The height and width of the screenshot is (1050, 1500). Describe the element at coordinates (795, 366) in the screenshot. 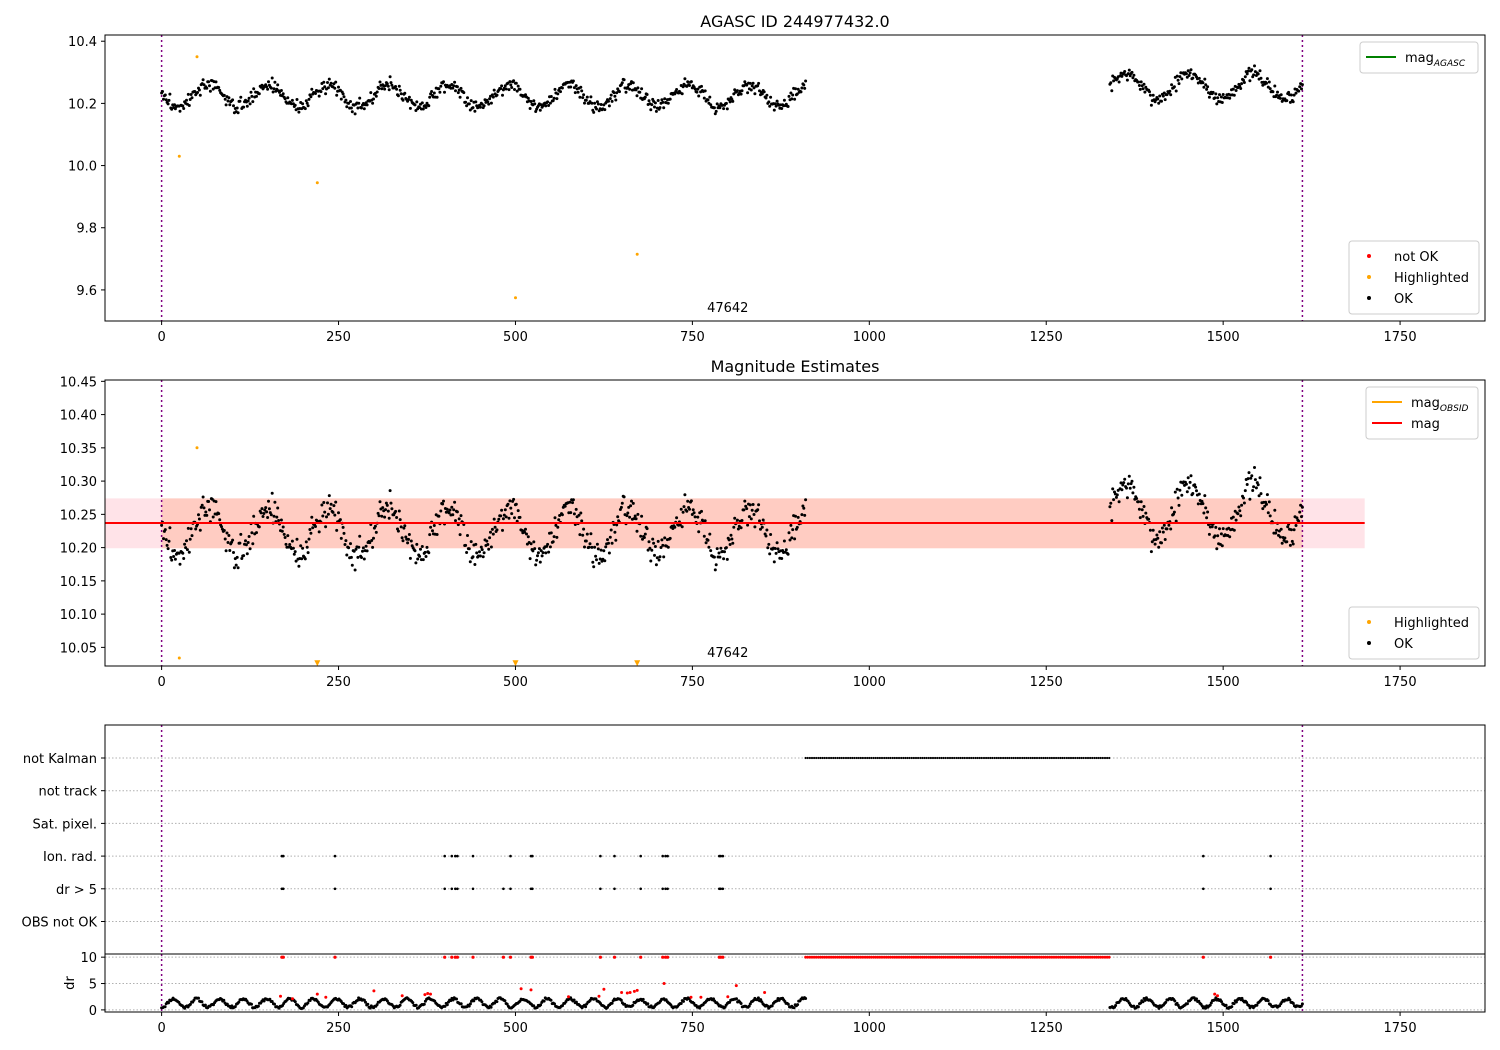

I see `estimates-title: Magnitude Estimates` at that location.